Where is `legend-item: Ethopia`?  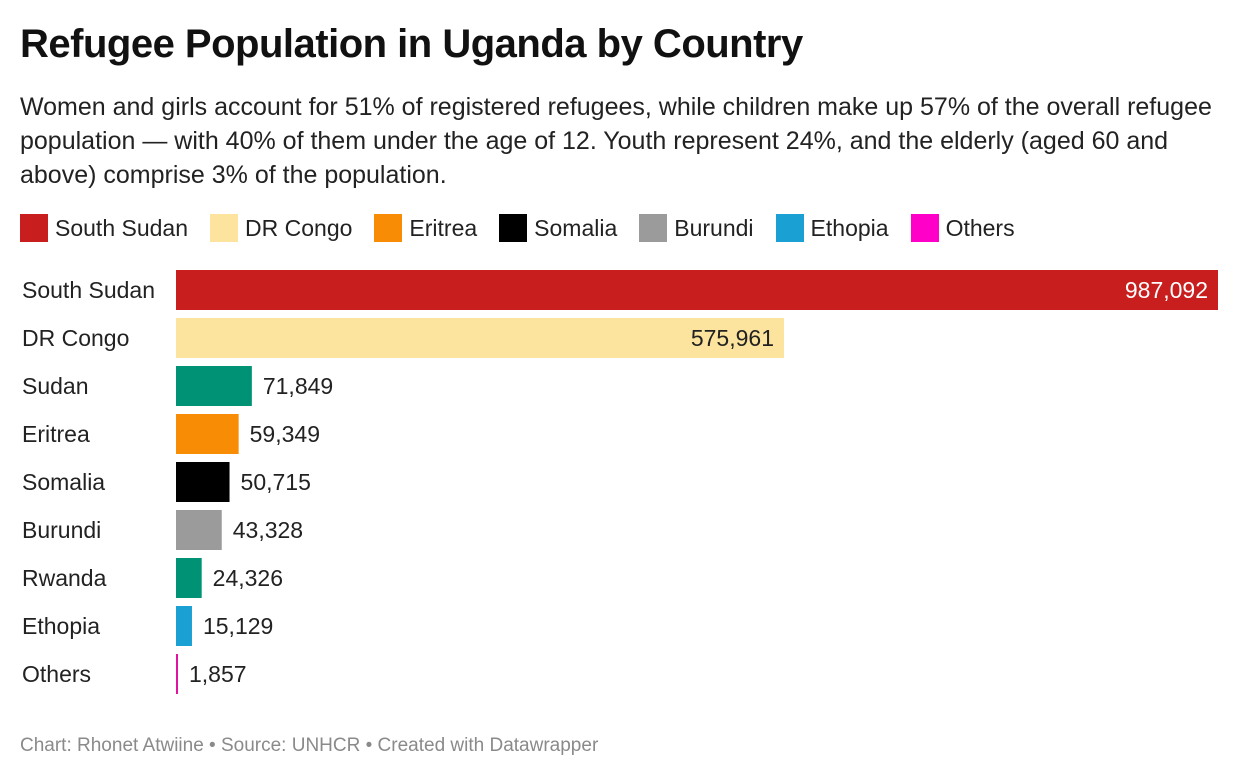
legend-item: Ethopia is located at coordinates (832, 228).